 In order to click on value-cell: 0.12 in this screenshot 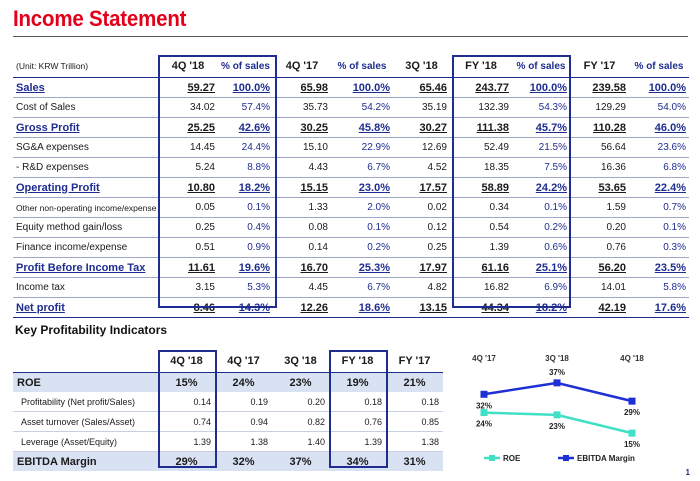, I will do `click(421, 227)`.